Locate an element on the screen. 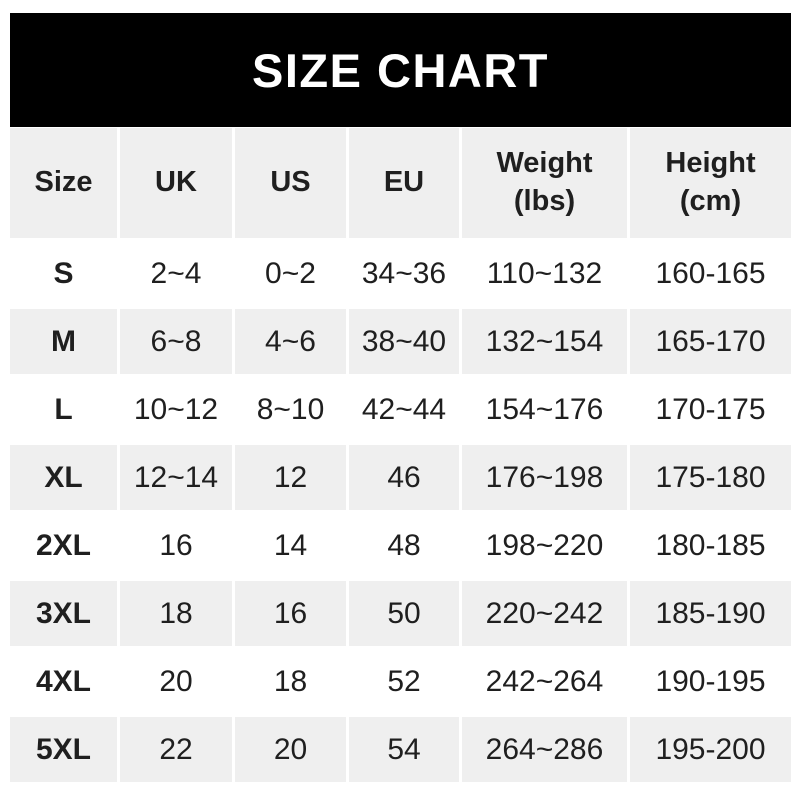 The image size is (800, 800). cell-us: 0~2 is located at coordinates (290, 273).